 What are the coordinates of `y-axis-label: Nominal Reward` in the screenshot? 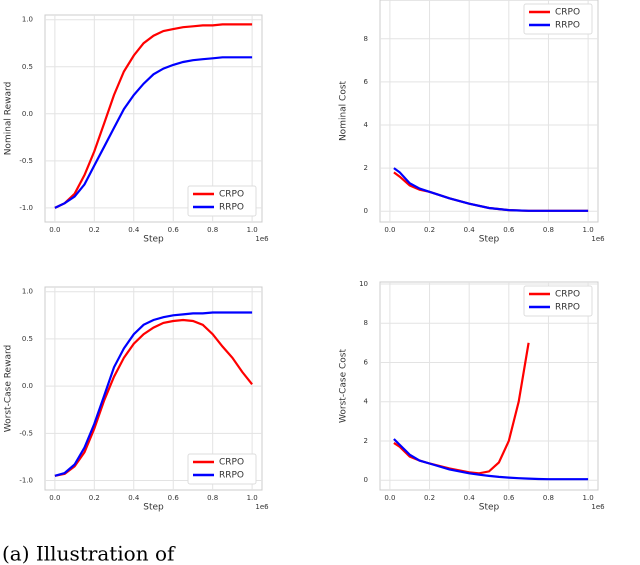 It's located at (9, 119).